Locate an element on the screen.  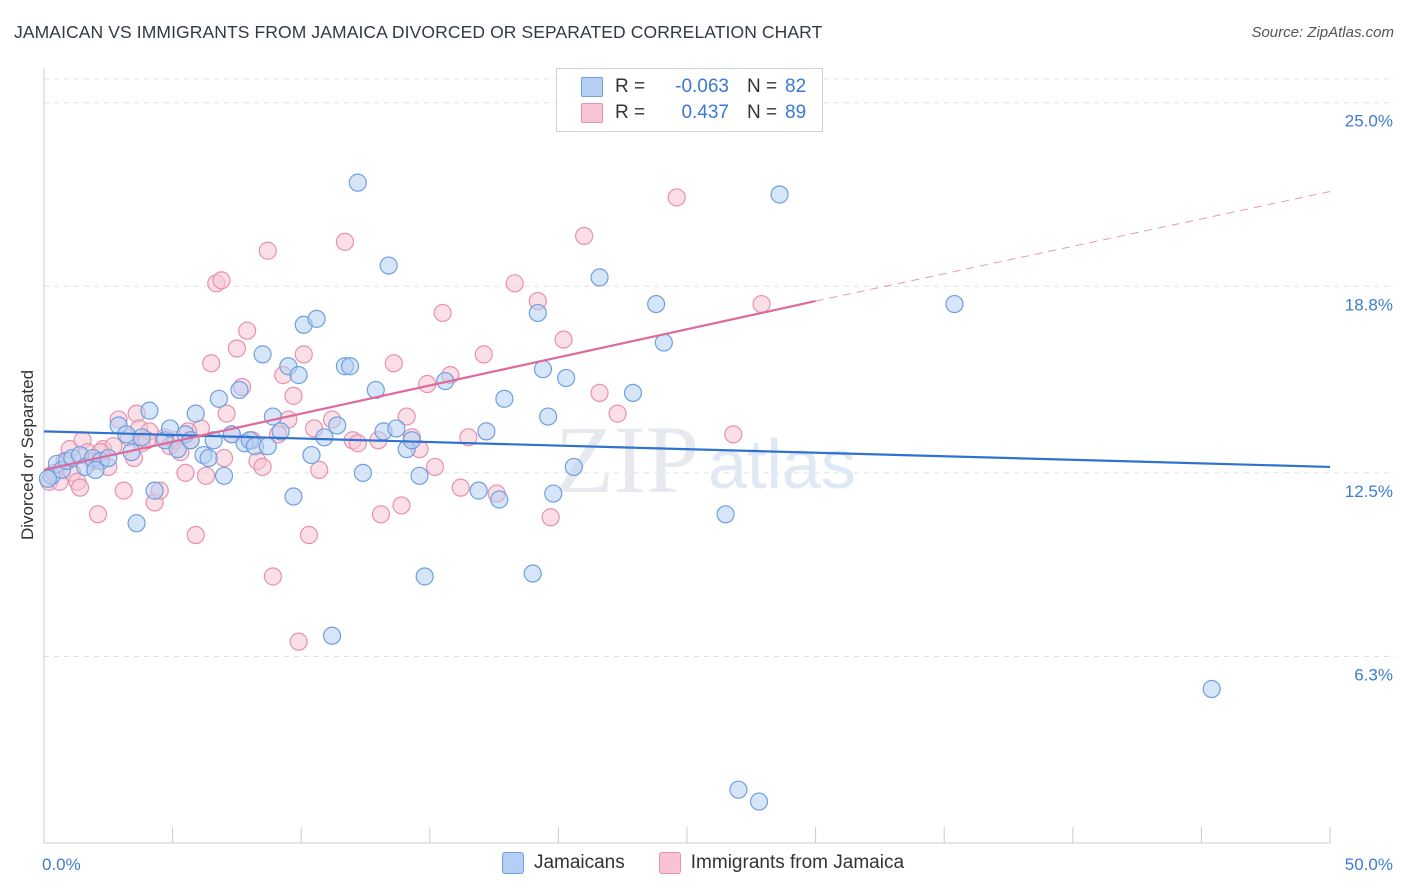
legend-row-immigrants: R = 0.437 N = 89 is located at coordinates (693, 113).